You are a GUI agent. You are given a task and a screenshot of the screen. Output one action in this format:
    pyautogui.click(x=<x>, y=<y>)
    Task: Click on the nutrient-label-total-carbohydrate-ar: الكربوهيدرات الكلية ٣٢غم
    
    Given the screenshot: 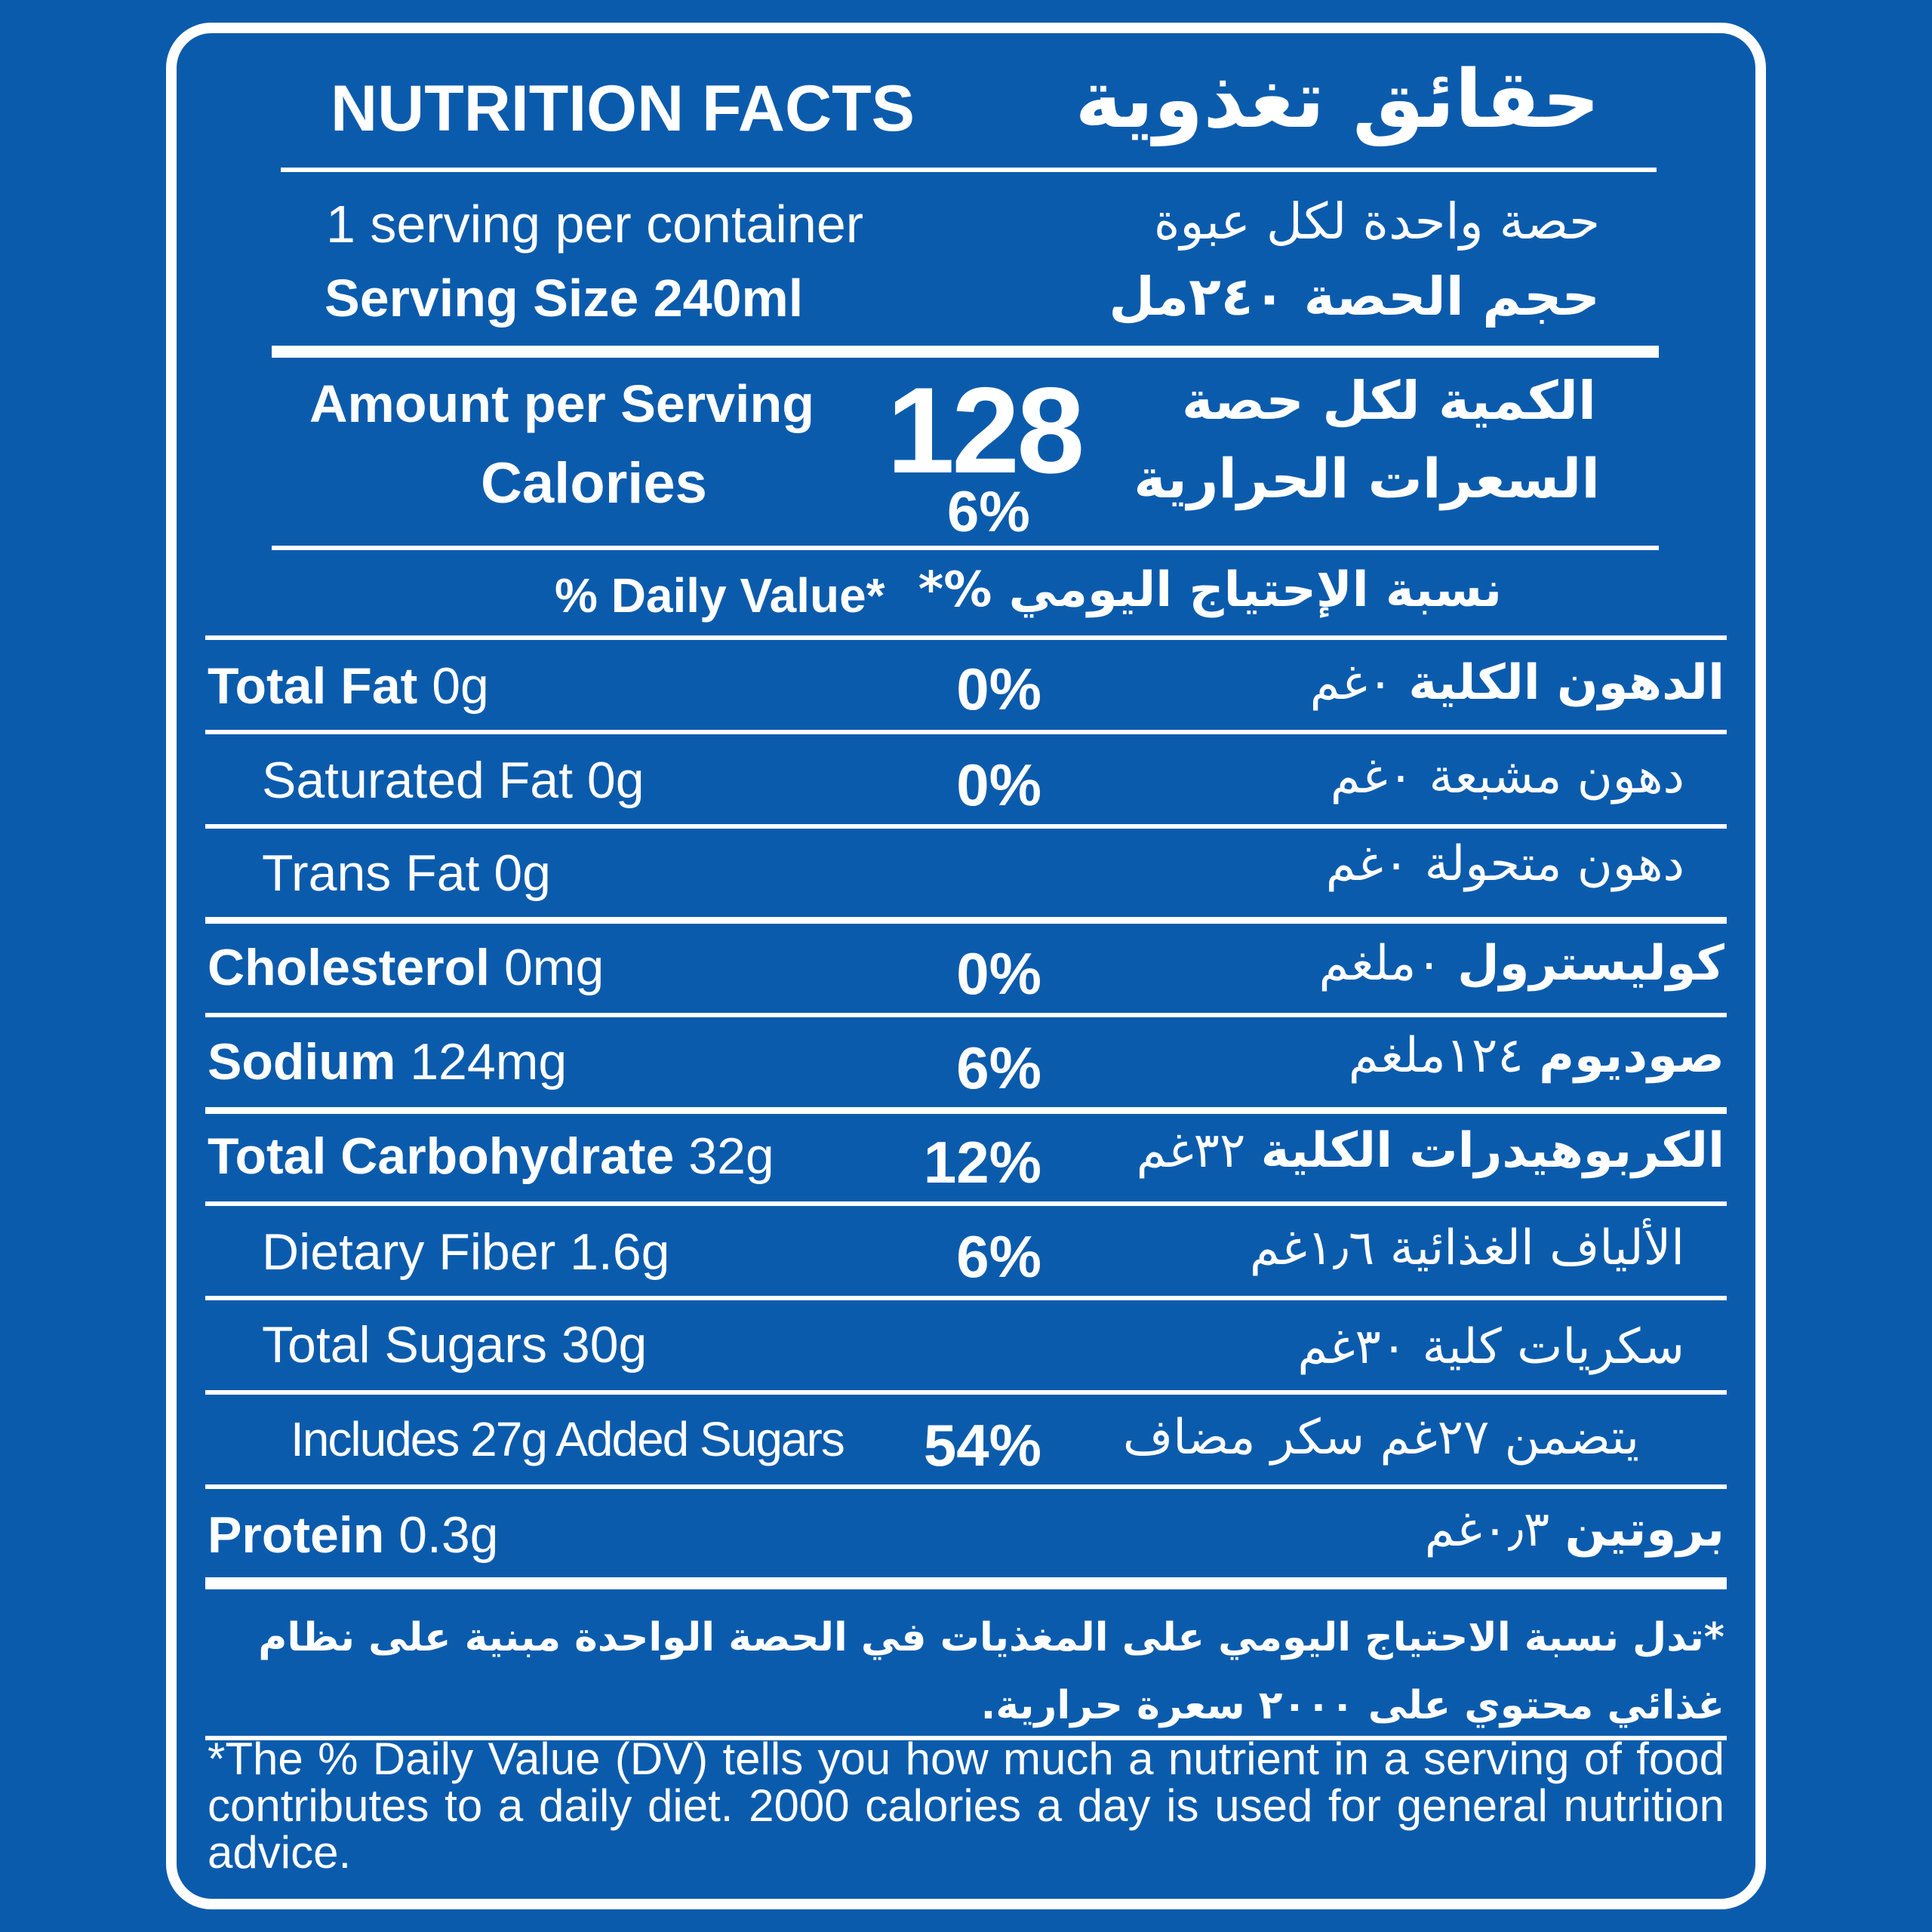 What is the action you would take?
    pyautogui.click(x=1430, y=1151)
    